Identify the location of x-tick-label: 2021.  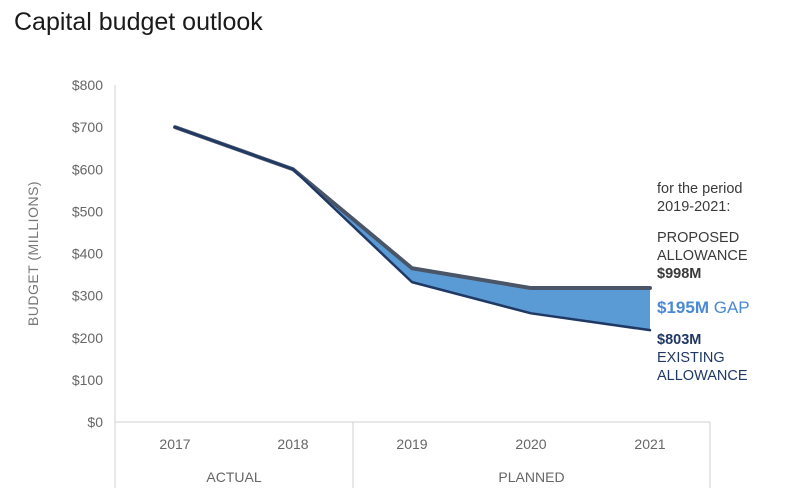
(649, 444).